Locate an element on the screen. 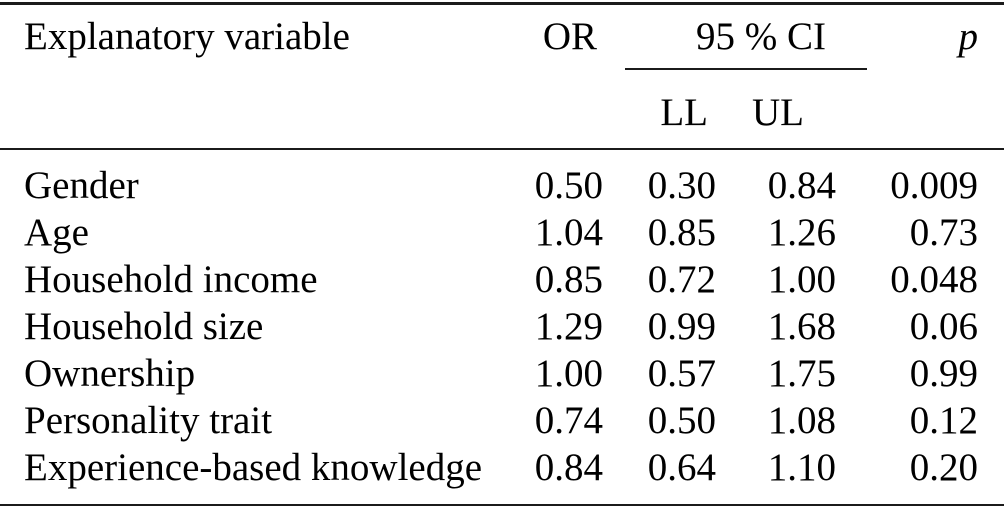 This screenshot has height=506, width=1004. table-row: Household size 1.29 0.99 1.68 0.06 is located at coordinates (502, 326).